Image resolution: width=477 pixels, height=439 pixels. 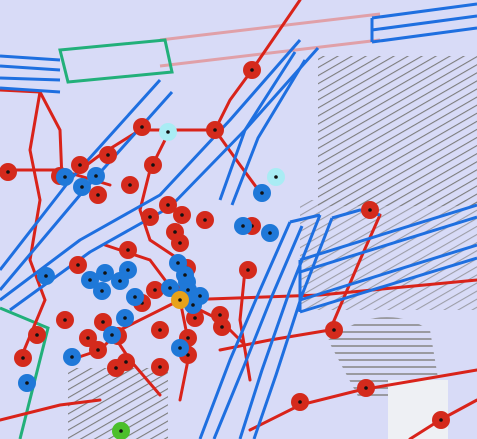 I want to click on white-patch, so click(x=418, y=409).